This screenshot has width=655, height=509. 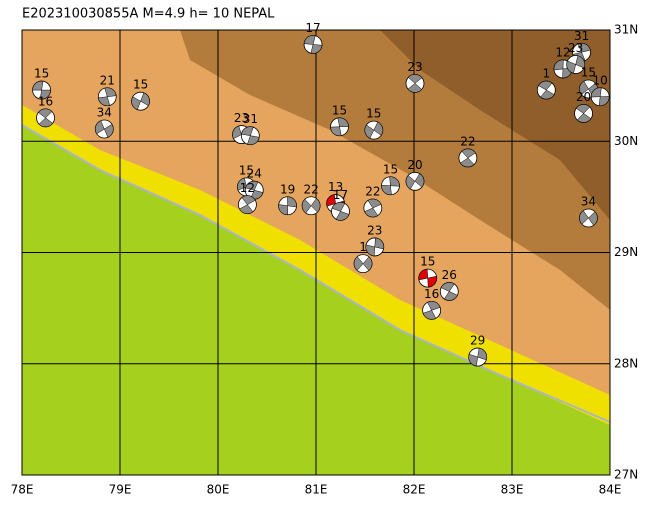 What do you see at coordinates (107, 80) in the screenshot?
I see `depth-label: 21` at bounding box center [107, 80].